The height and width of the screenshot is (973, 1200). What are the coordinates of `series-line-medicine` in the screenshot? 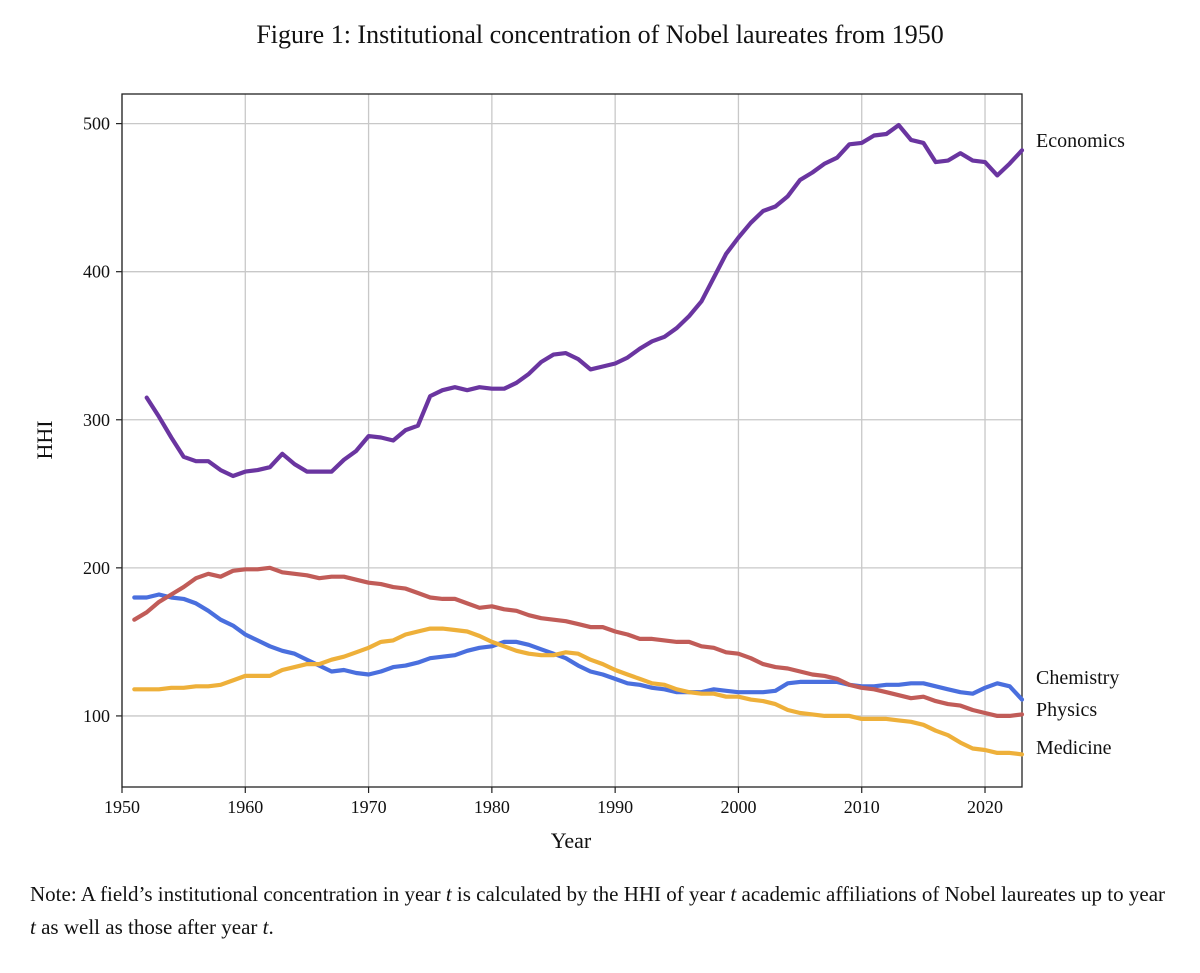 It's located at (578, 691).